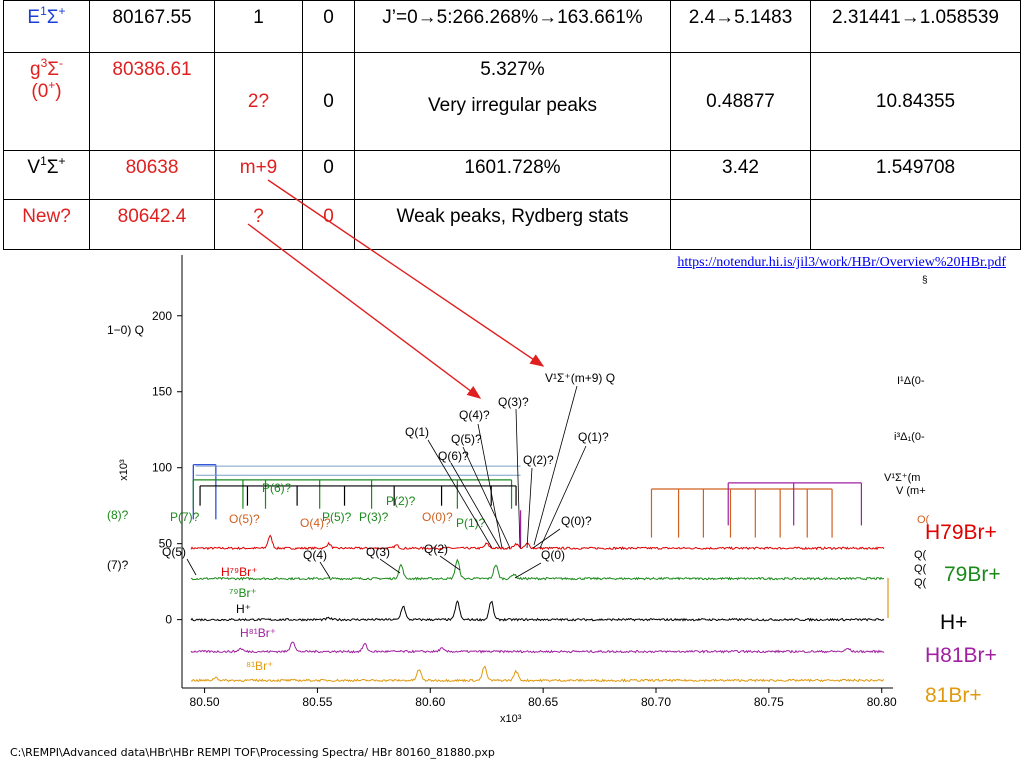 The image size is (1024, 768). Describe the element at coordinates (374, 517) in the screenshot. I see `branch-label: P(3)?` at that location.